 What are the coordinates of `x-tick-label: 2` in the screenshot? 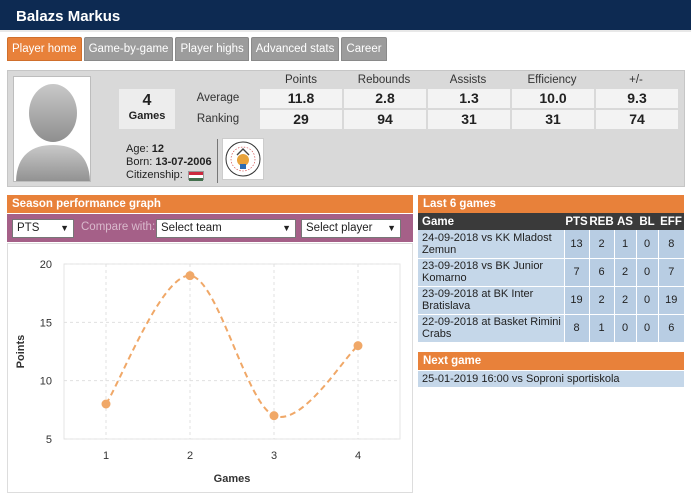 It's located at (190, 456).